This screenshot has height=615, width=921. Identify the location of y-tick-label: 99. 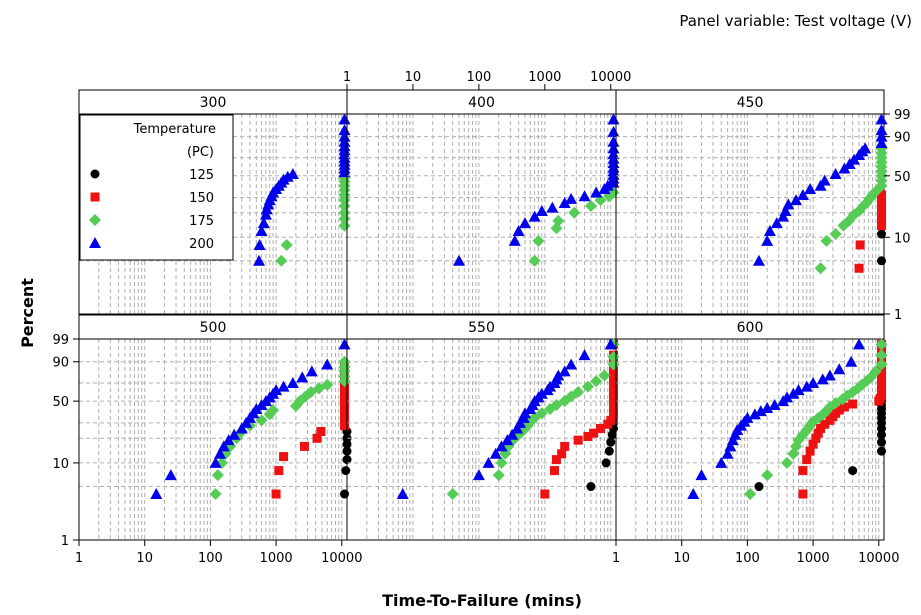
(60, 340).